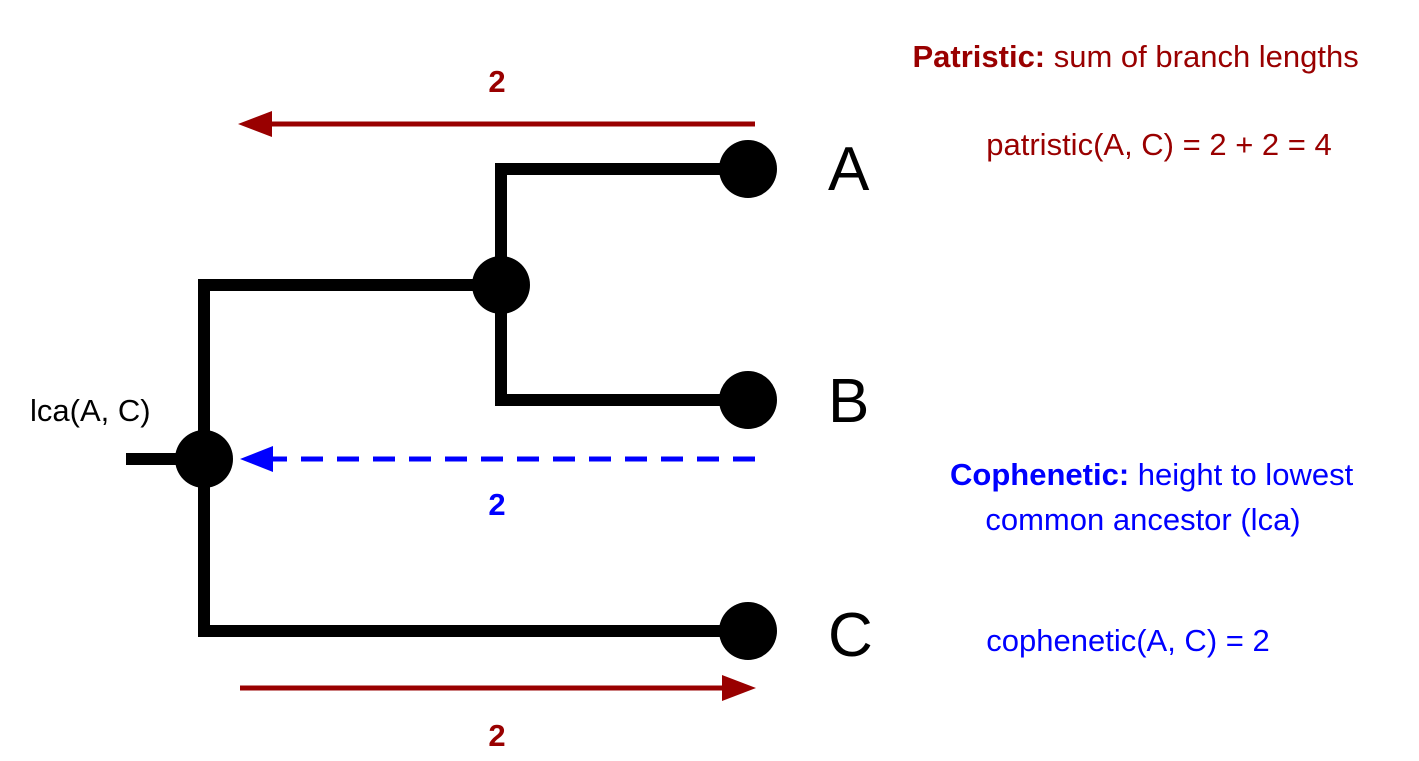 The height and width of the screenshot is (761, 1419). What do you see at coordinates (204, 459) in the screenshot?
I see `lca-node` at bounding box center [204, 459].